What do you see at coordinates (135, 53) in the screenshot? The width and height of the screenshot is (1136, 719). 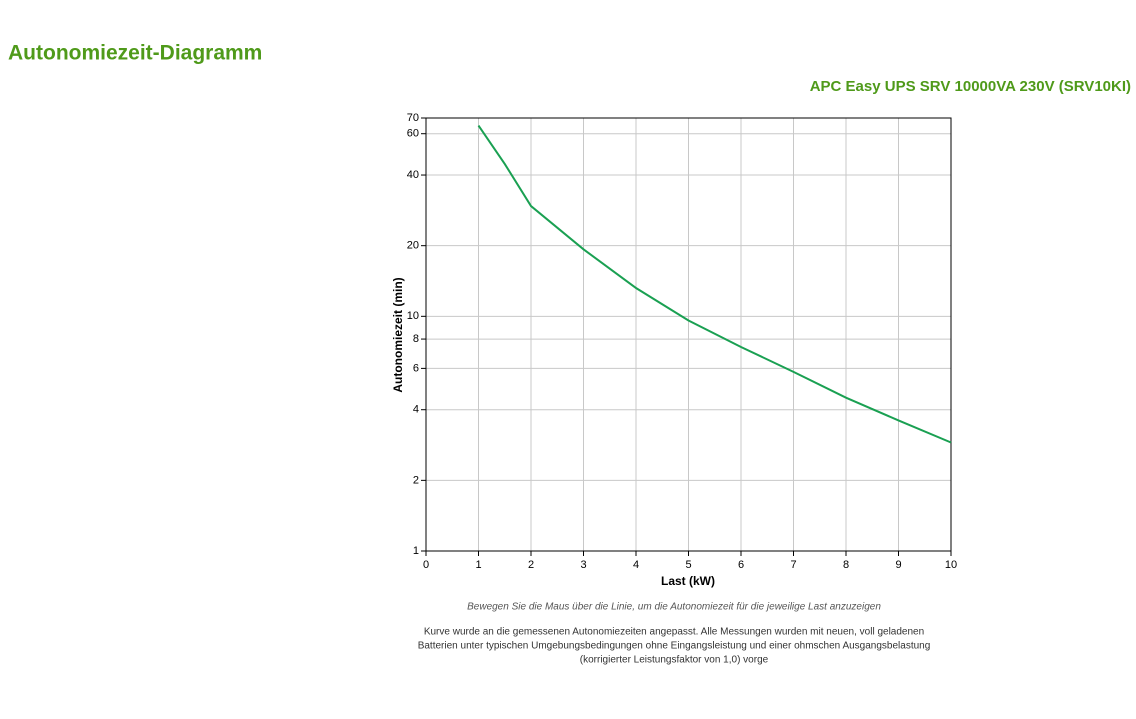 I see `page-title: Autonomiezeit-Diagramm` at bounding box center [135, 53].